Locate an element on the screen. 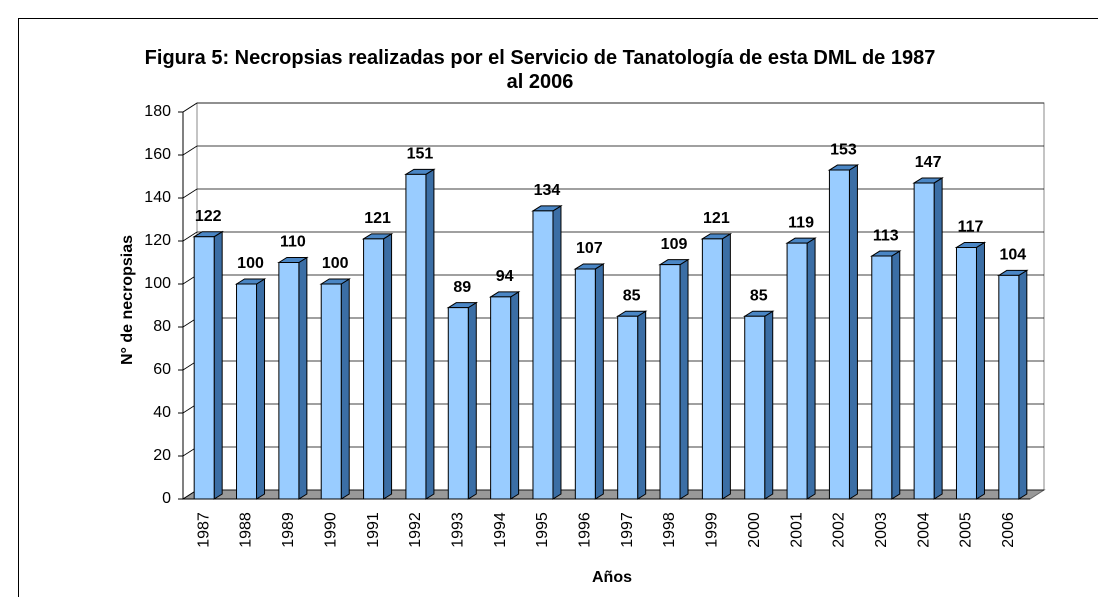  data-label: 117 is located at coordinates (971, 227).